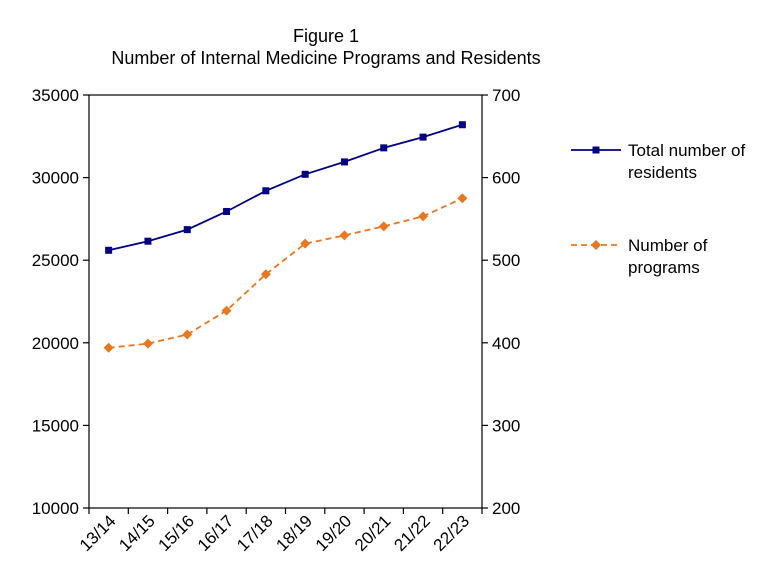 This screenshot has width=782, height=586. Describe the element at coordinates (452, 533) in the screenshot. I see `x-tick-label: 22/23` at that location.